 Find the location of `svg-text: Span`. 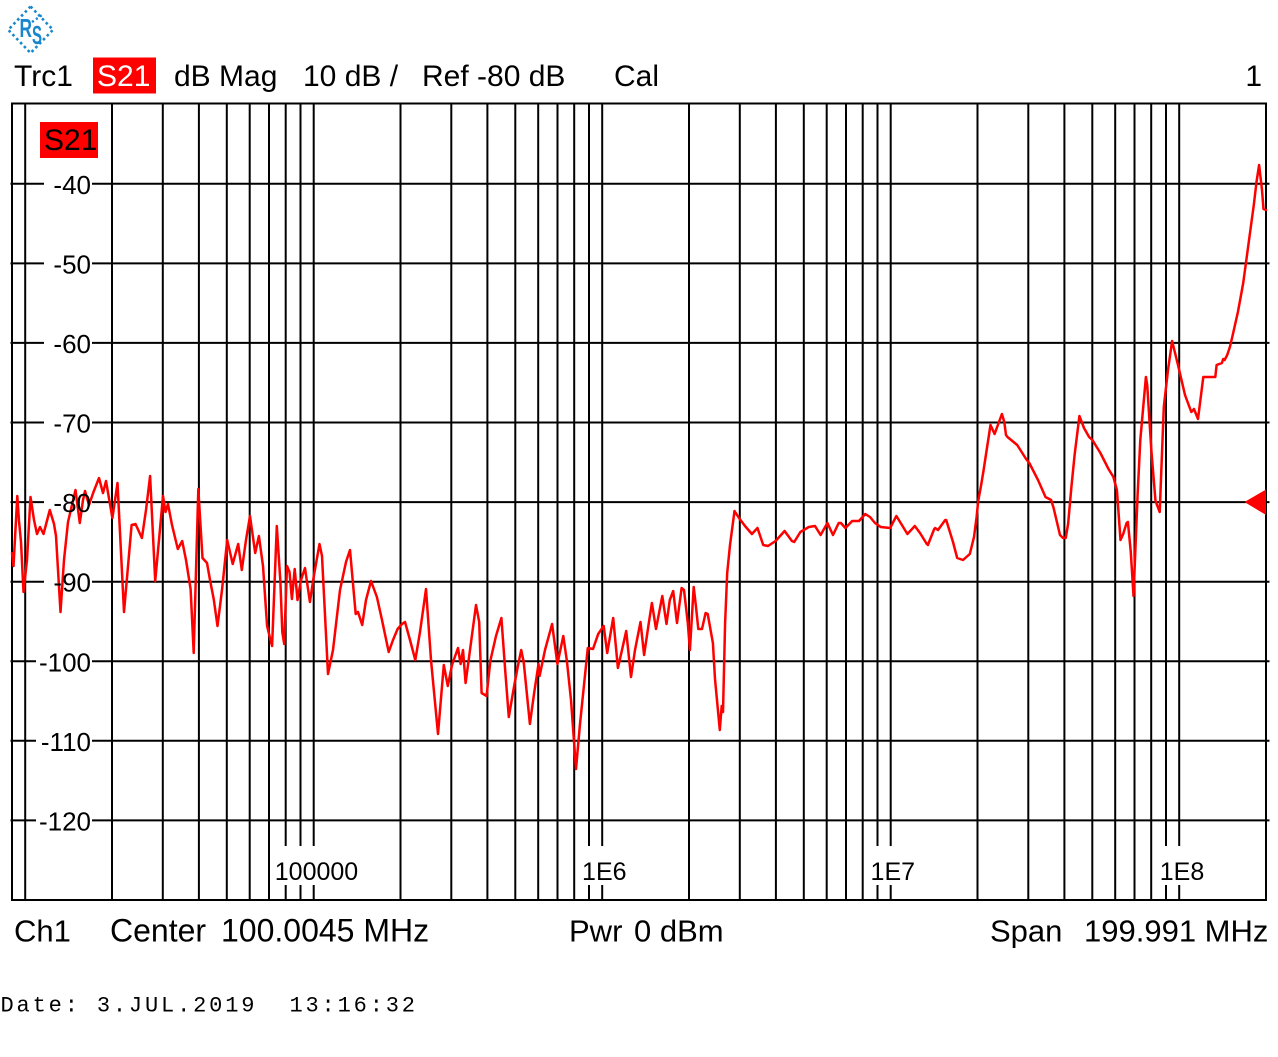

svg-text: Span is located at coordinates (1026, 931).